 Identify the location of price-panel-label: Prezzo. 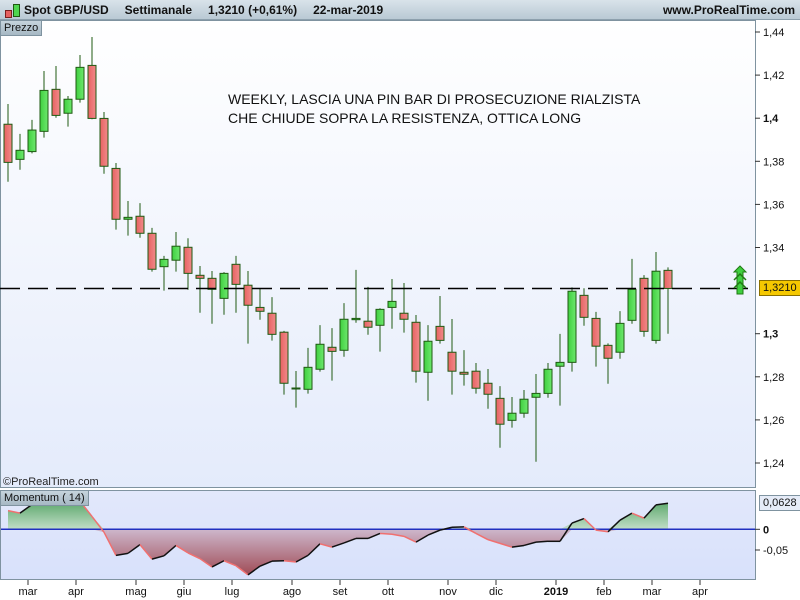
(21, 28).